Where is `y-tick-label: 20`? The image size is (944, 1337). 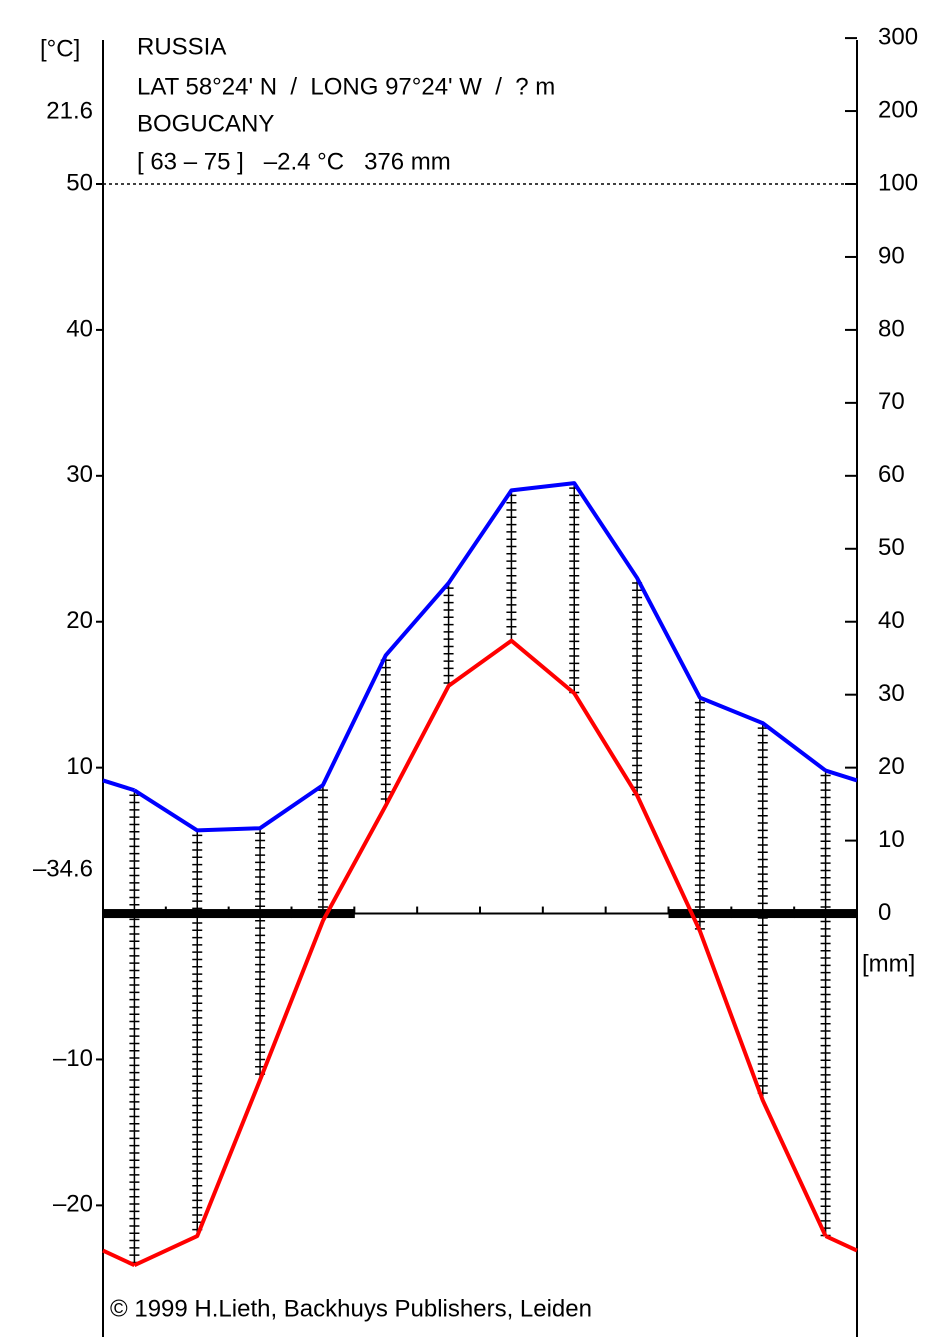 y-tick-label: 20 is located at coordinates (79, 620).